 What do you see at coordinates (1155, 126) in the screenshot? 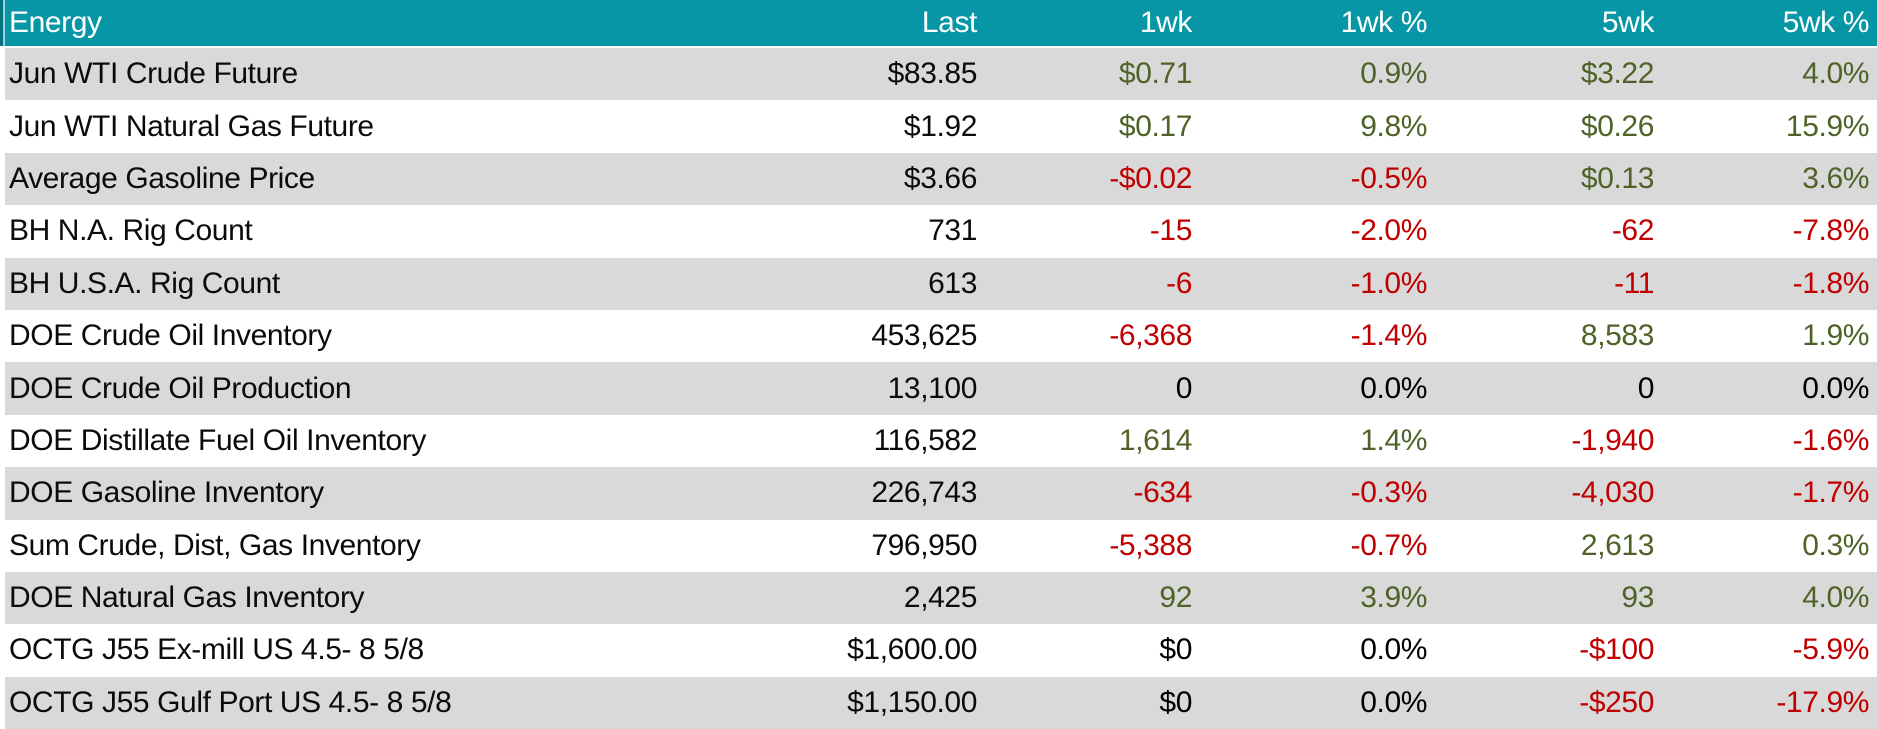
I see `cell-1wk: $0.17` at bounding box center [1155, 126].